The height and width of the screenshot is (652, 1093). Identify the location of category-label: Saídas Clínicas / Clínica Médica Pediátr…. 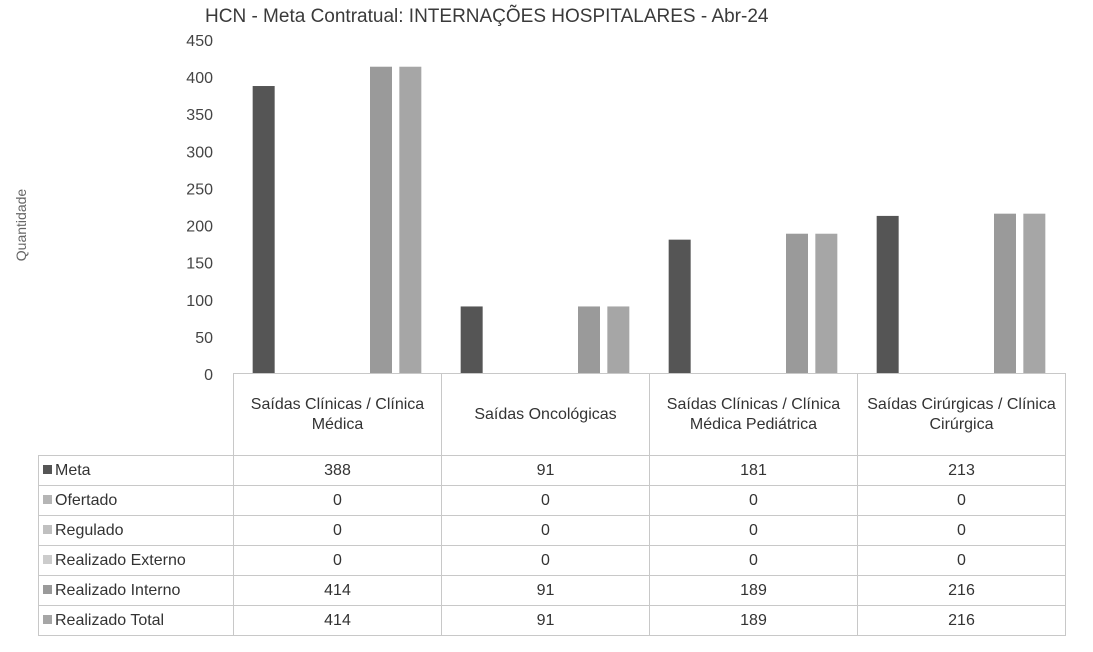
(753, 414).